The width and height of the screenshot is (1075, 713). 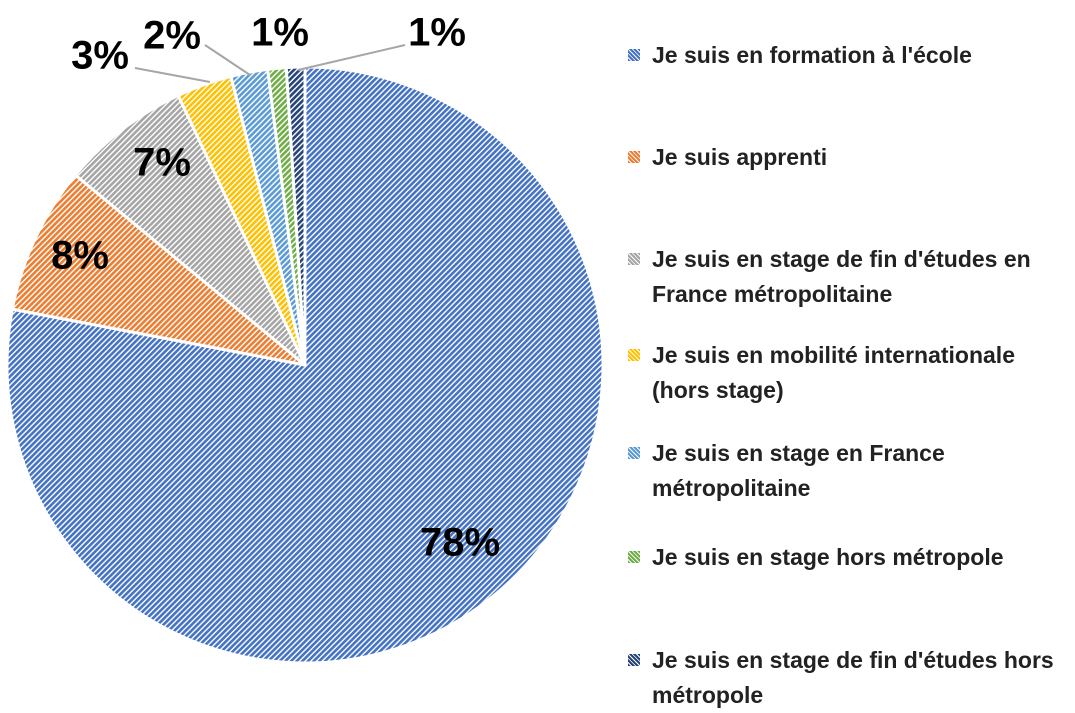 I want to click on legend-item: Je suis en stage hors métropole, so click(x=848, y=557).